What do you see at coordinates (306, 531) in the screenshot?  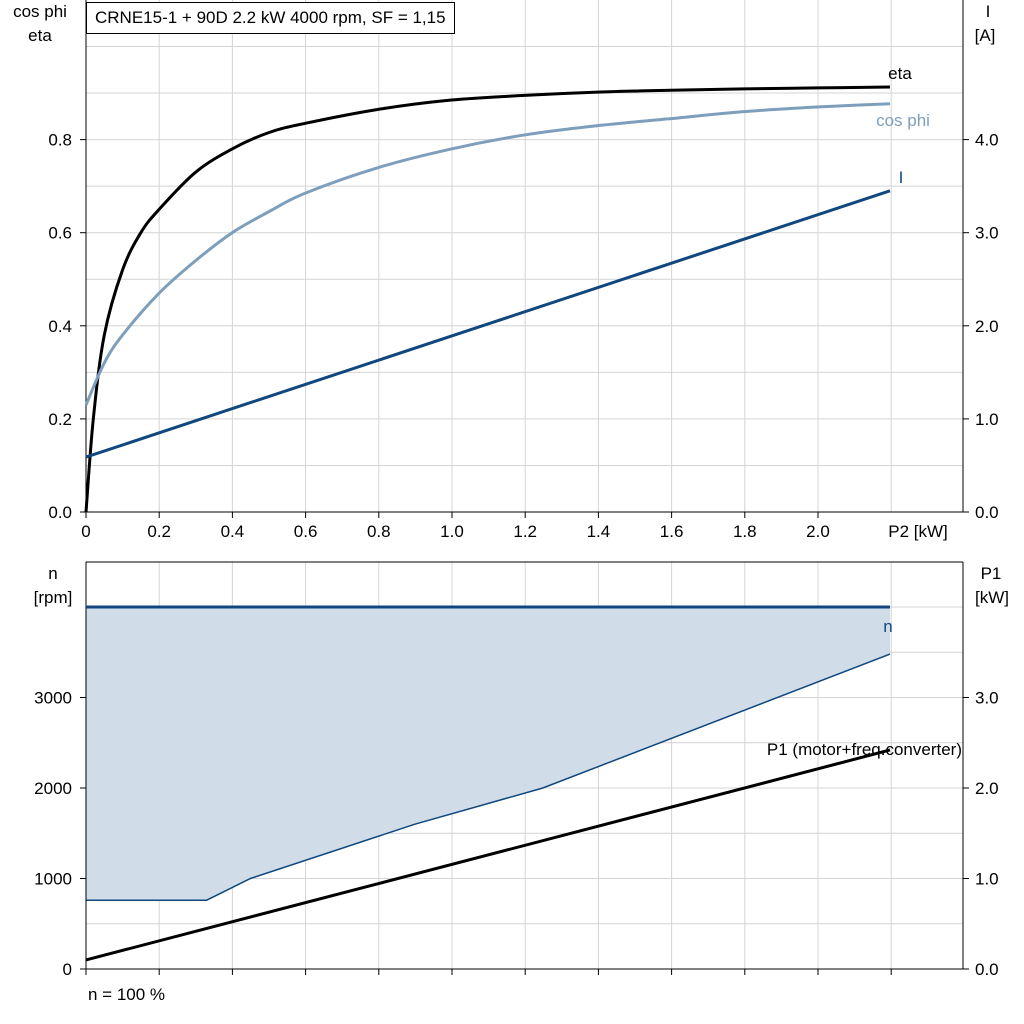 I see `x-tick-label: 0.6` at bounding box center [306, 531].